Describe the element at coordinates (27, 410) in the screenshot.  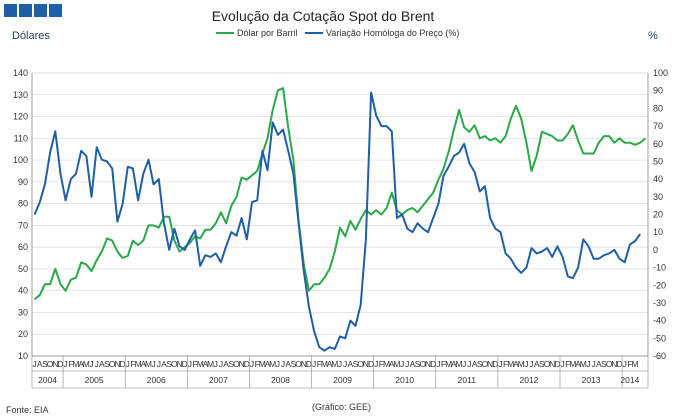
I see `footer-source: Fonte: EIA` at that location.